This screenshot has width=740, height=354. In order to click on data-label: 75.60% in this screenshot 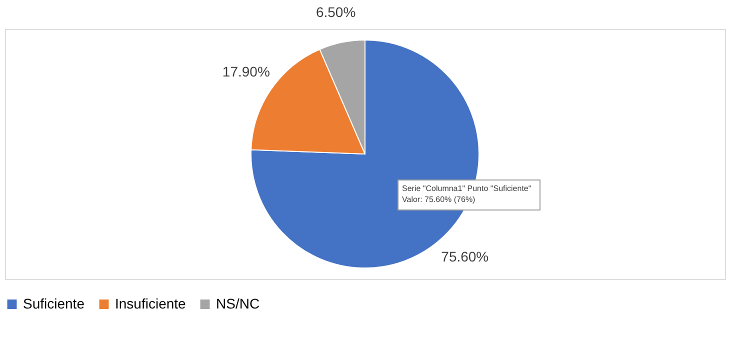, I will do `click(465, 256)`.